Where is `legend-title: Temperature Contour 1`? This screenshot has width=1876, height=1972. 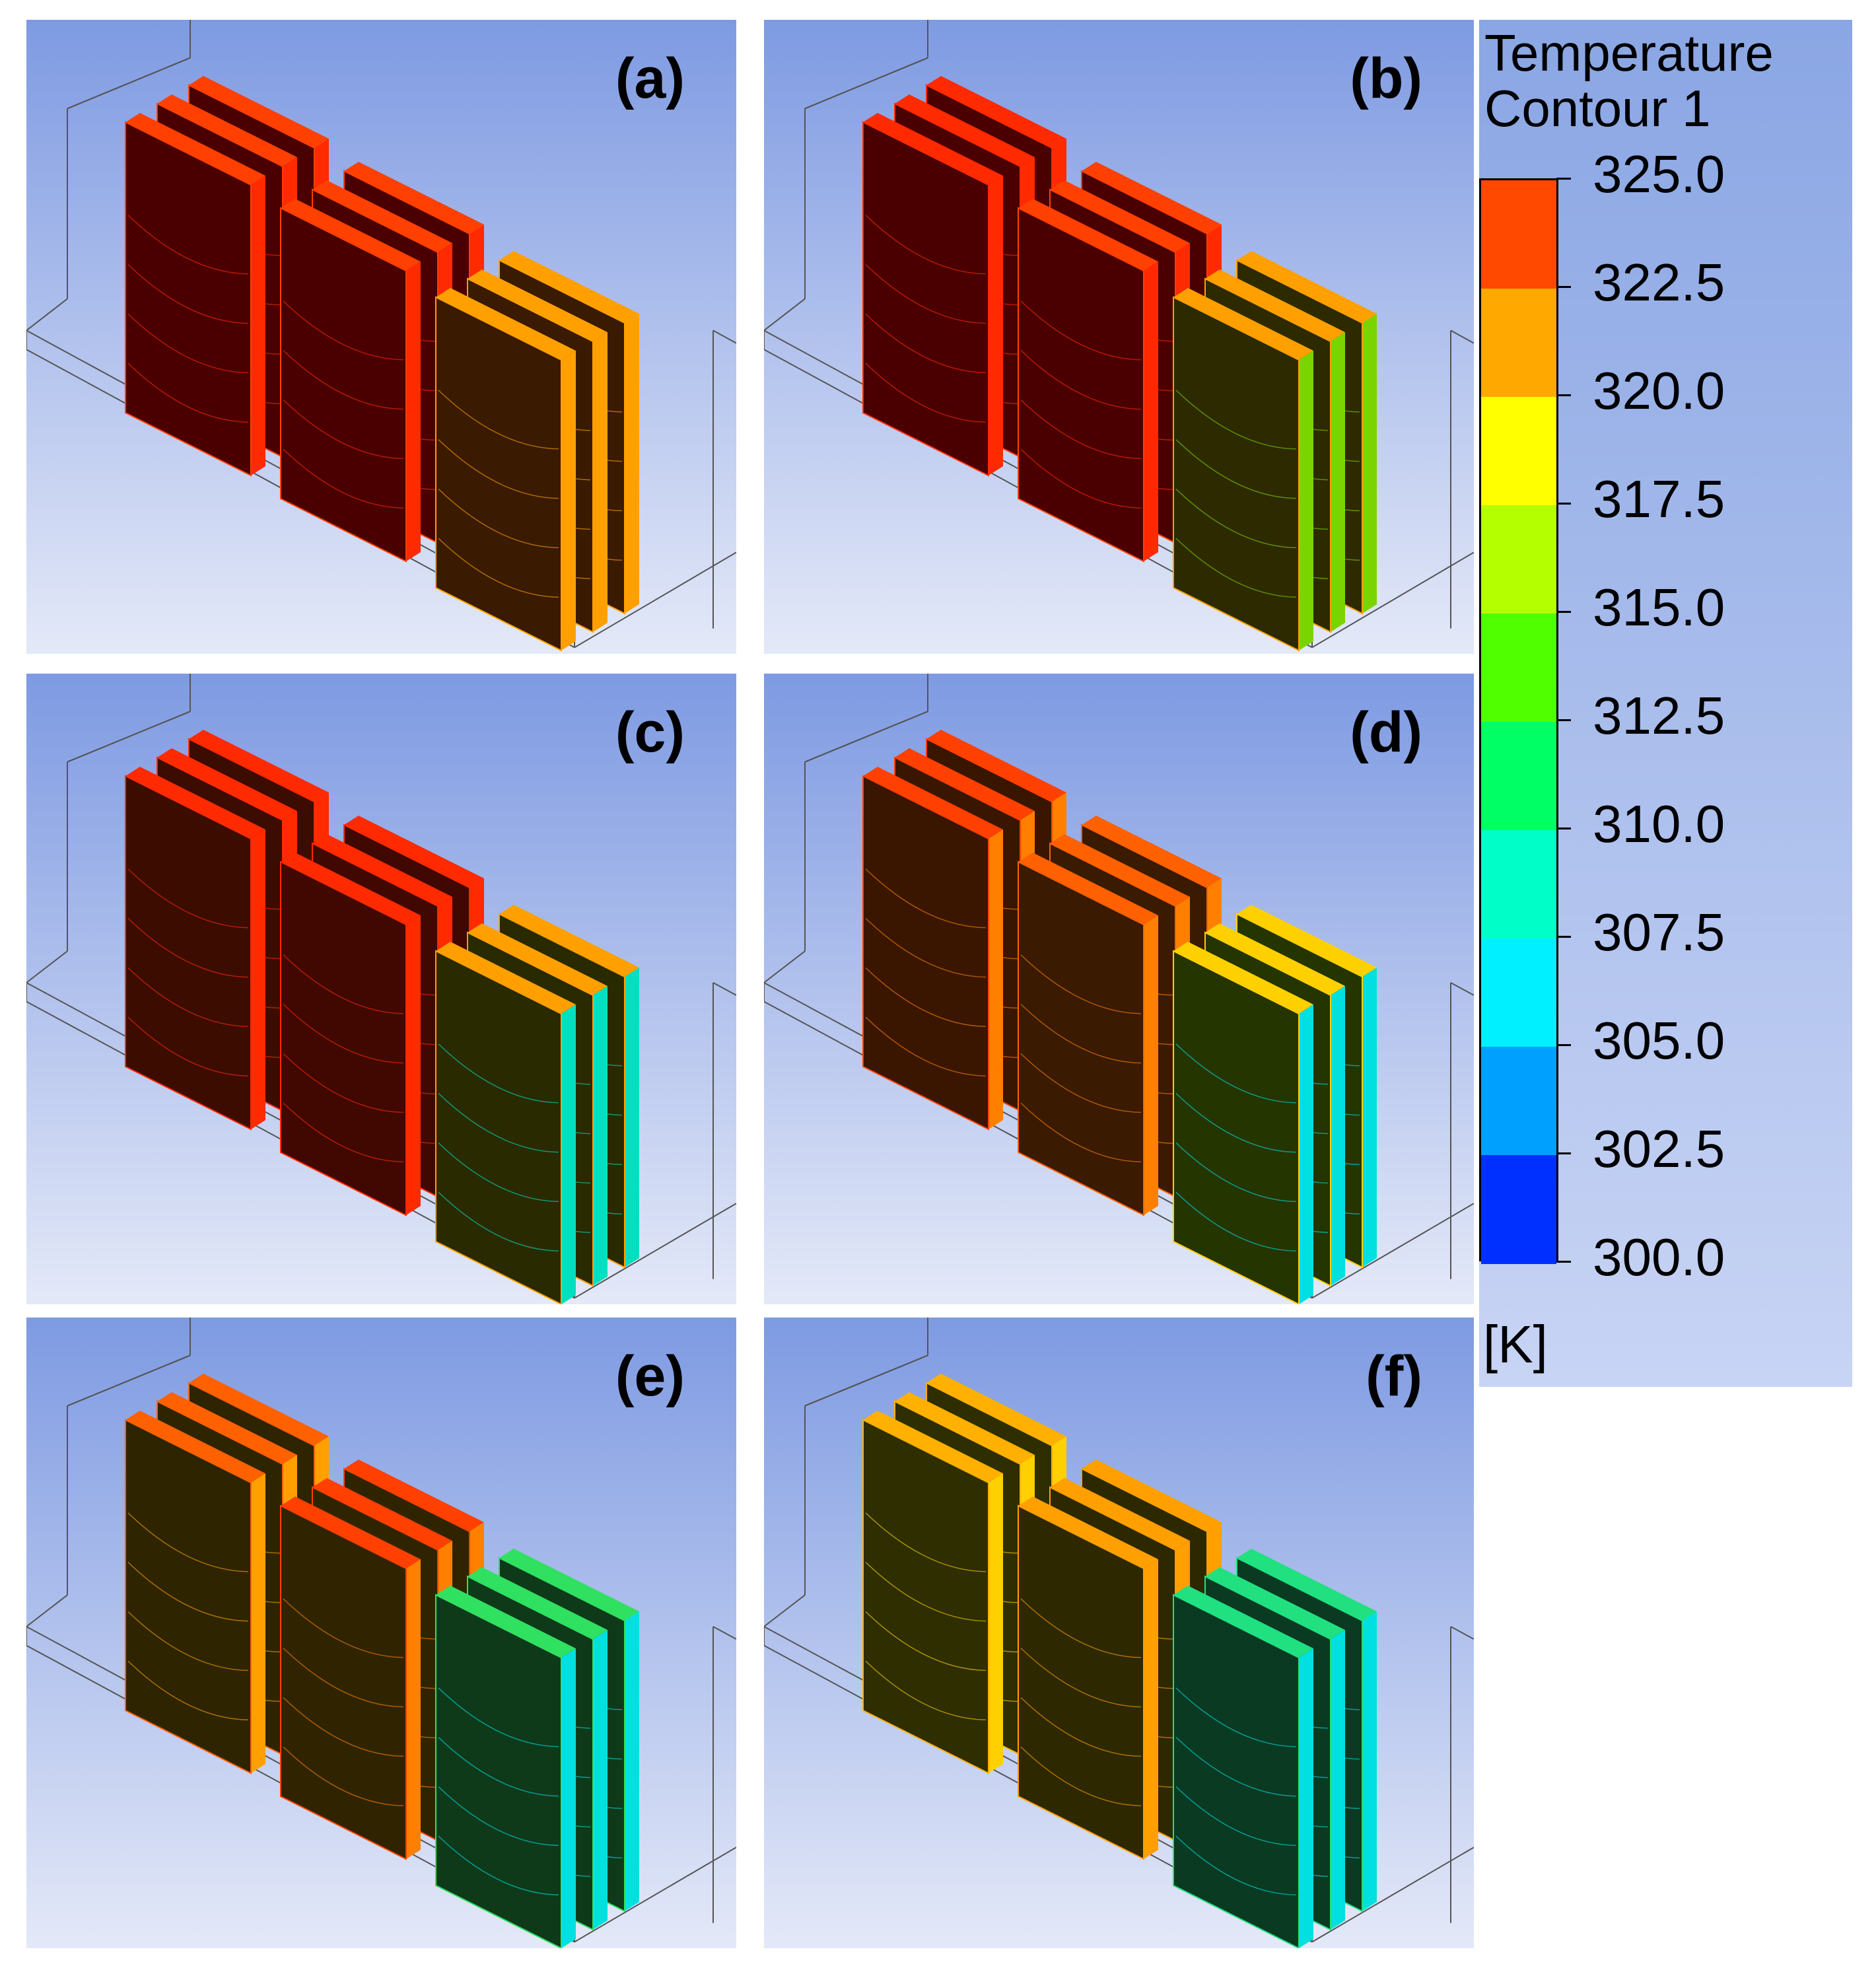 legend-title: Temperature Contour 1 is located at coordinates (1629, 81).